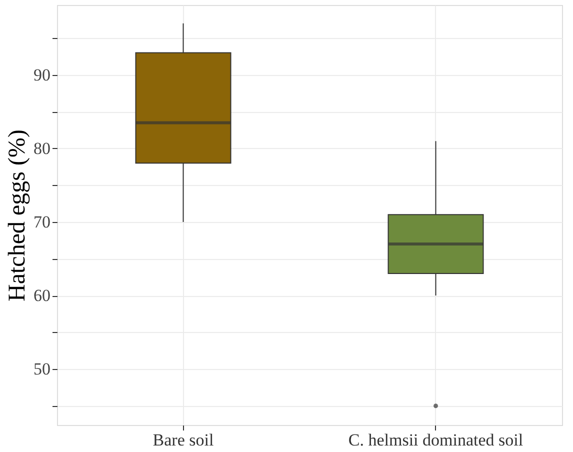  What do you see at coordinates (42, 74) in the screenshot?
I see `y-tick-label: 90` at bounding box center [42, 74].